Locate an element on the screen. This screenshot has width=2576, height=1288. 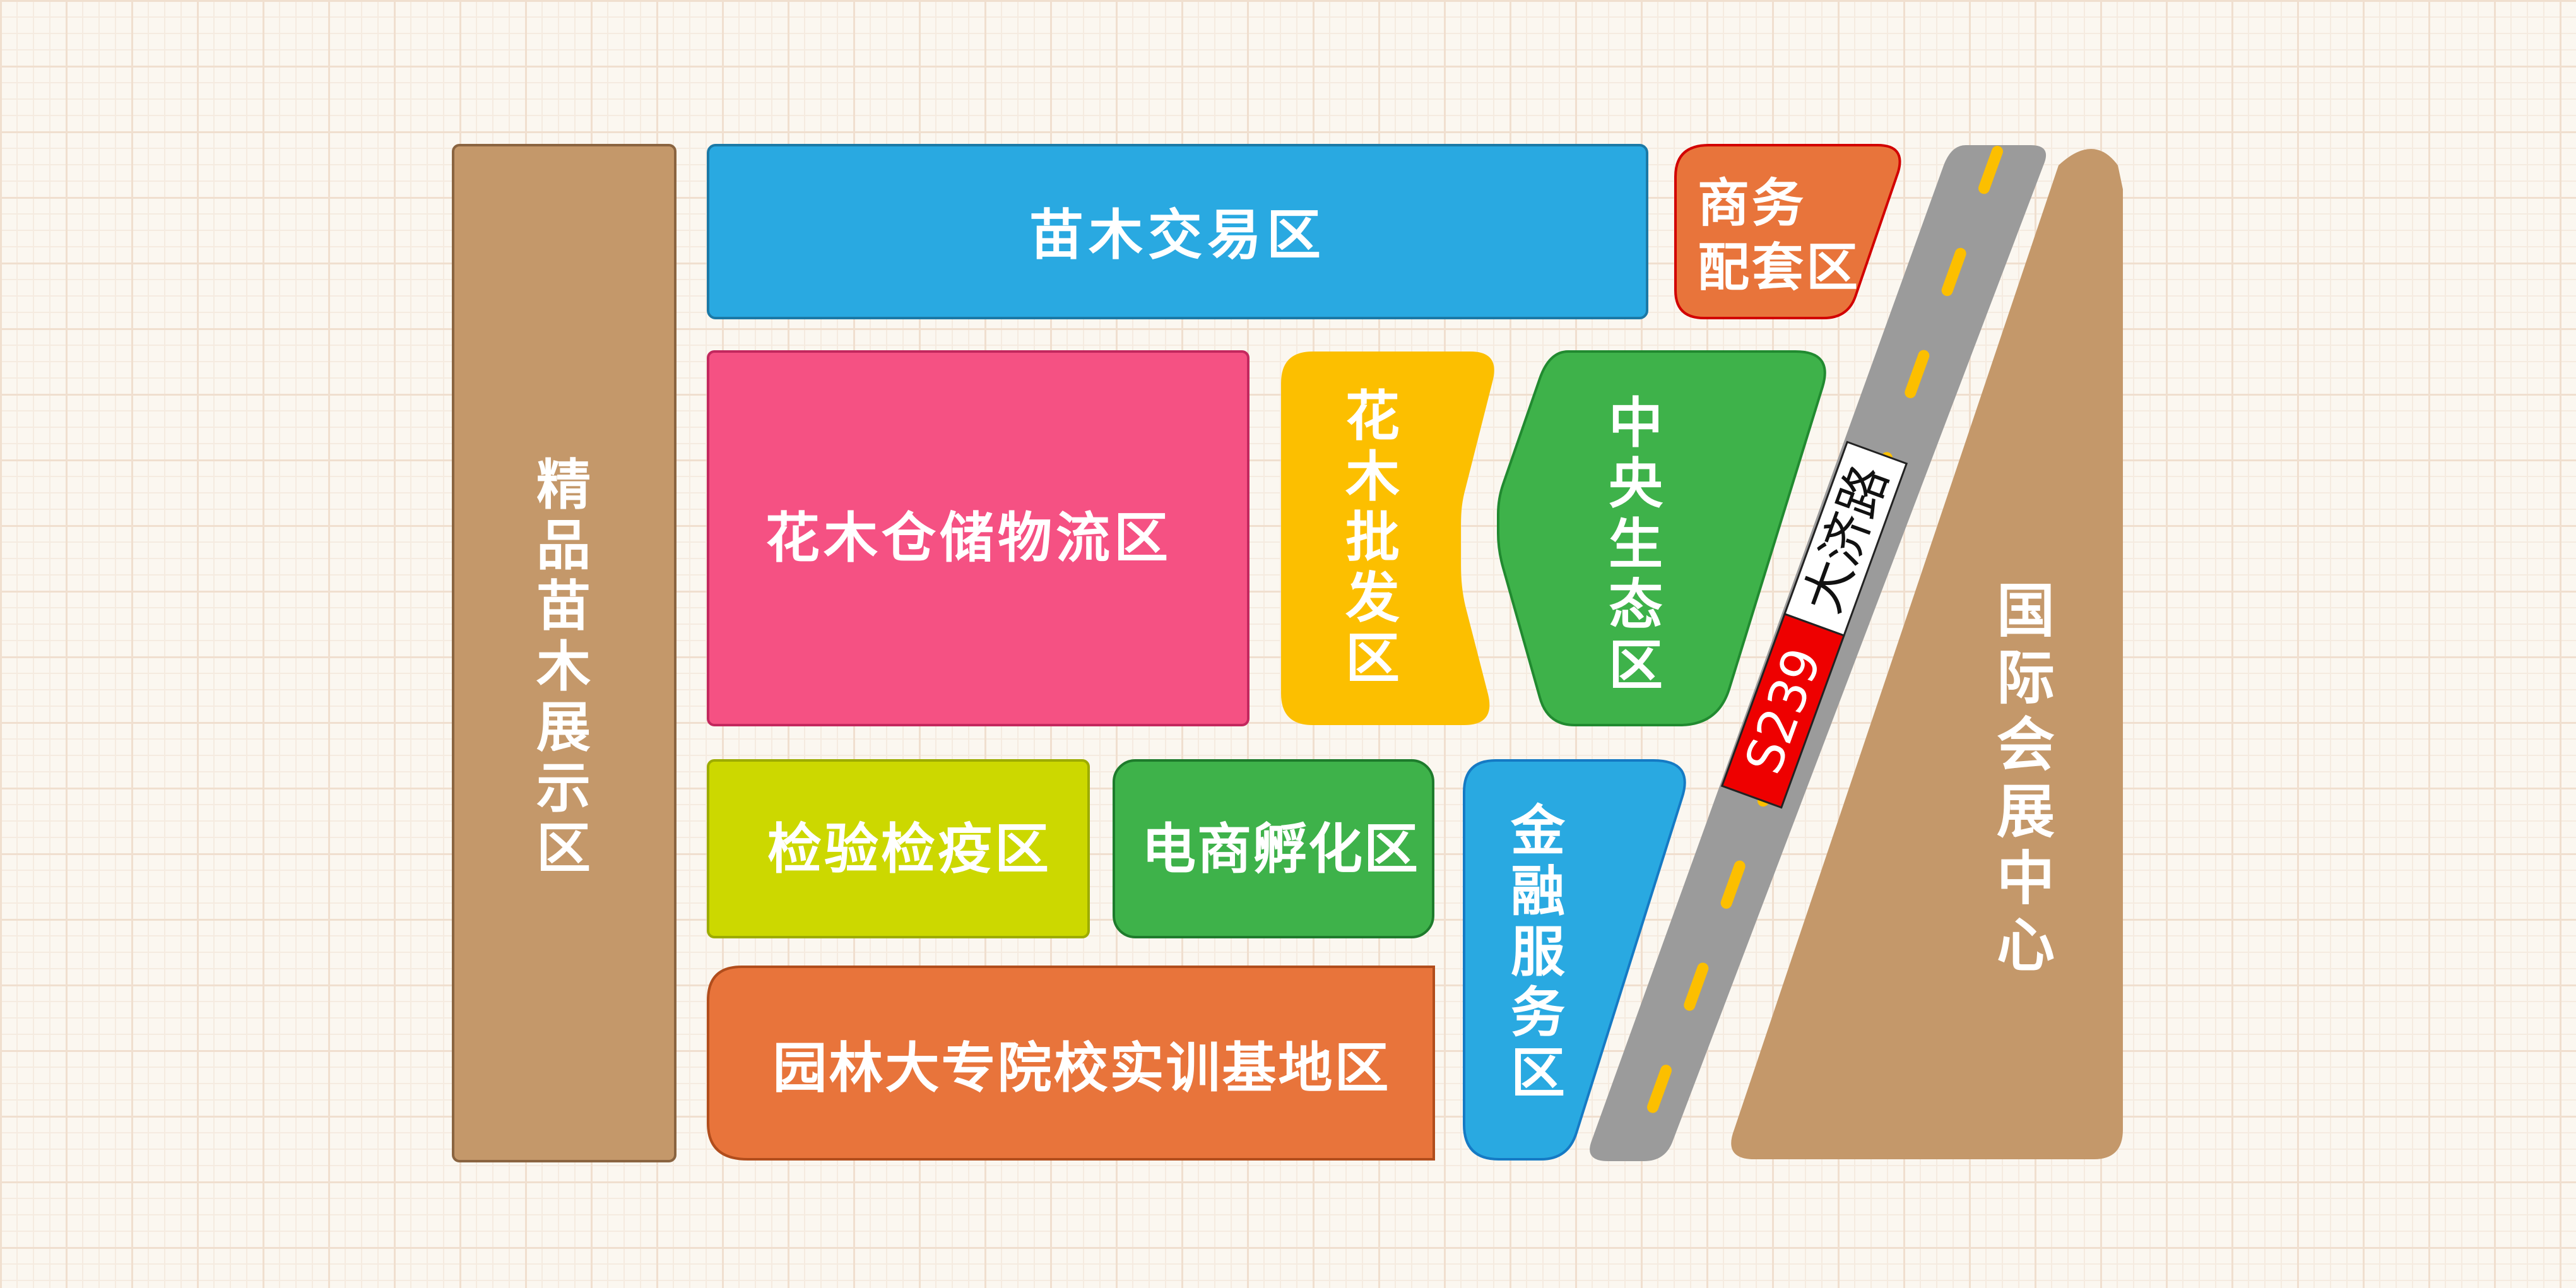
zone-central-ecology-shape is located at coordinates (1662, 538).